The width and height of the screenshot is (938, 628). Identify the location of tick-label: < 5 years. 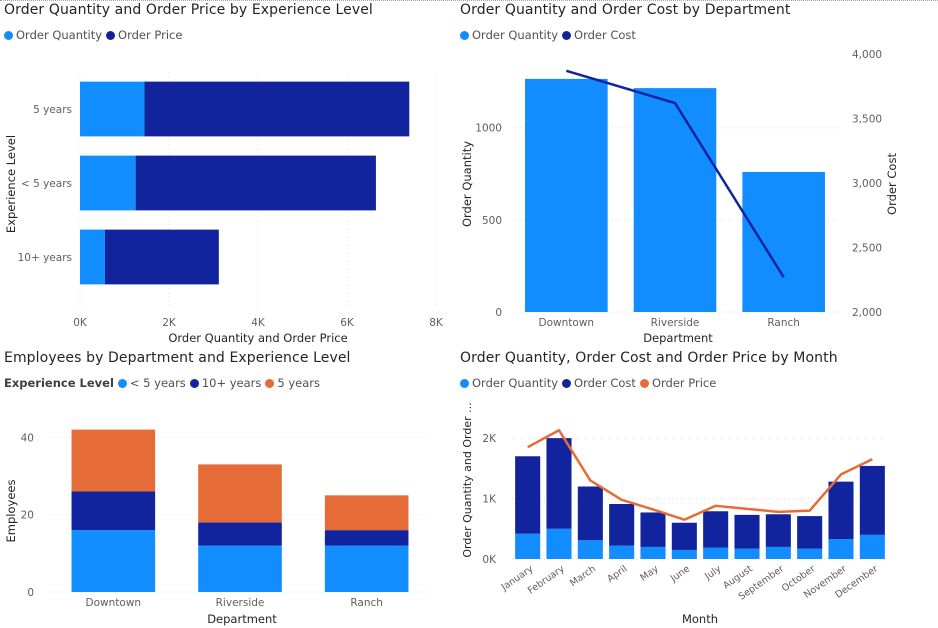
(46, 184).